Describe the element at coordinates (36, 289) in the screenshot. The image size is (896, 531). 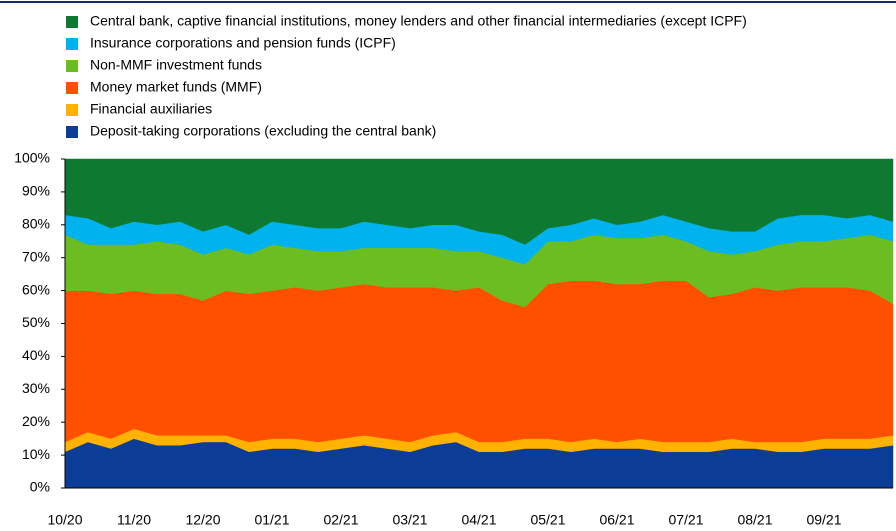
I see `y-tick-label: 60%` at that location.